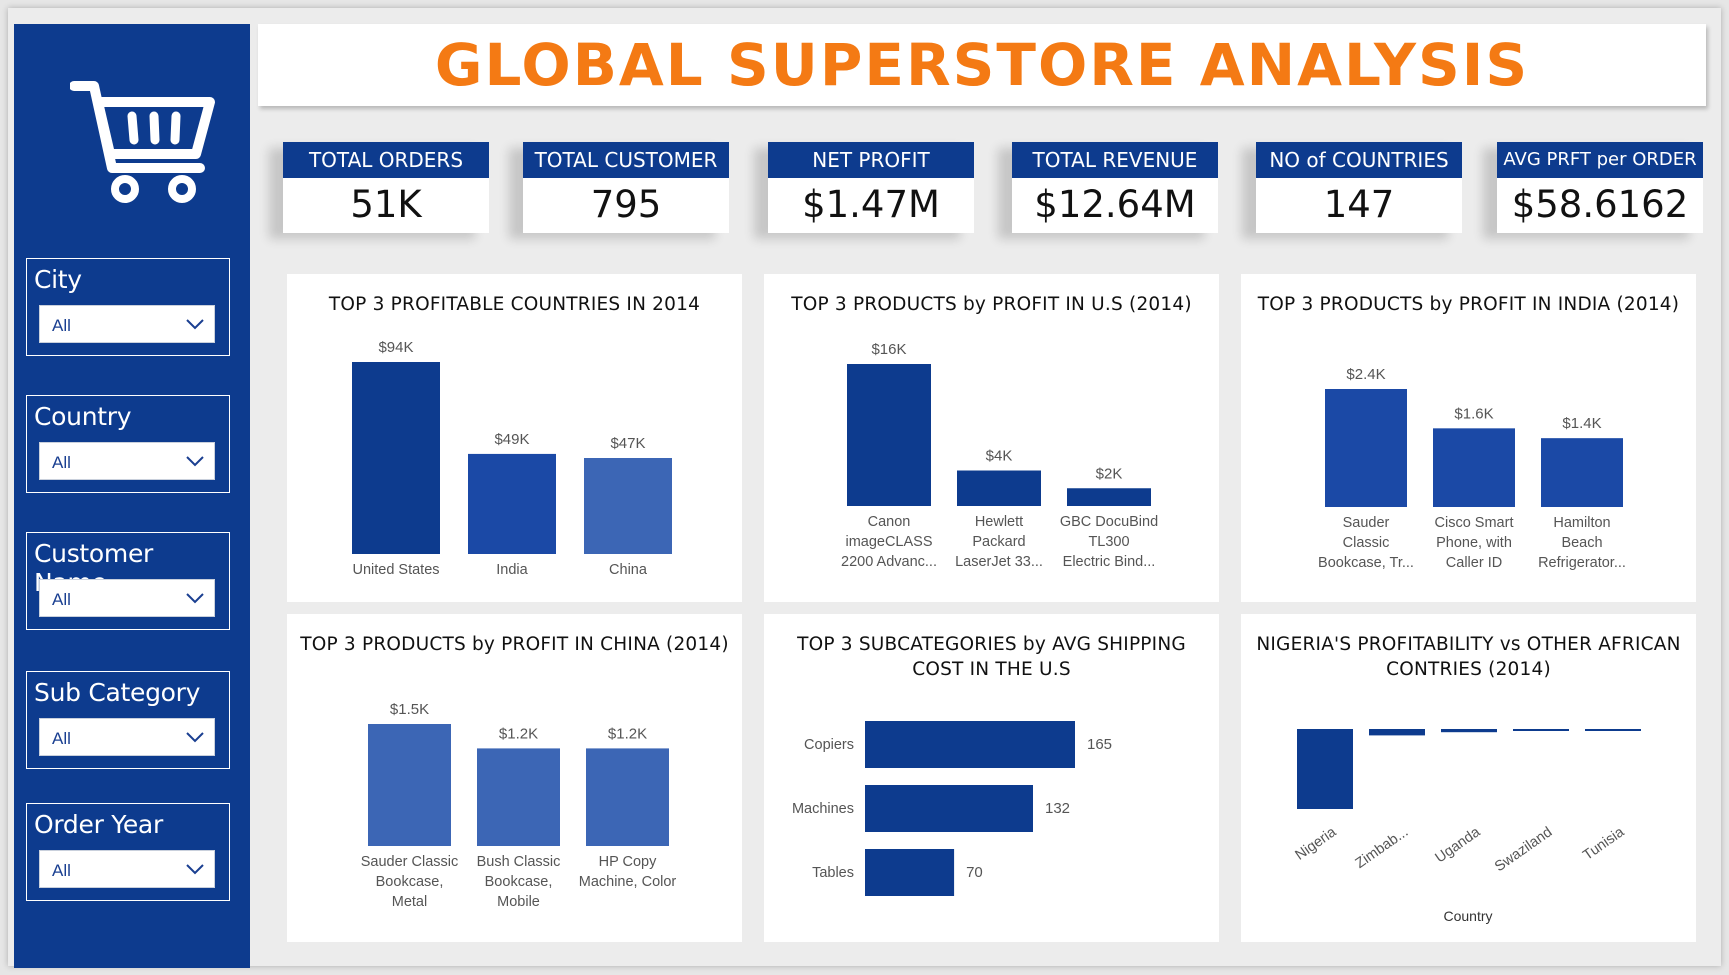  Describe the element at coordinates (888, 349) in the screenshot. I see `data-label: $16K` at that location.